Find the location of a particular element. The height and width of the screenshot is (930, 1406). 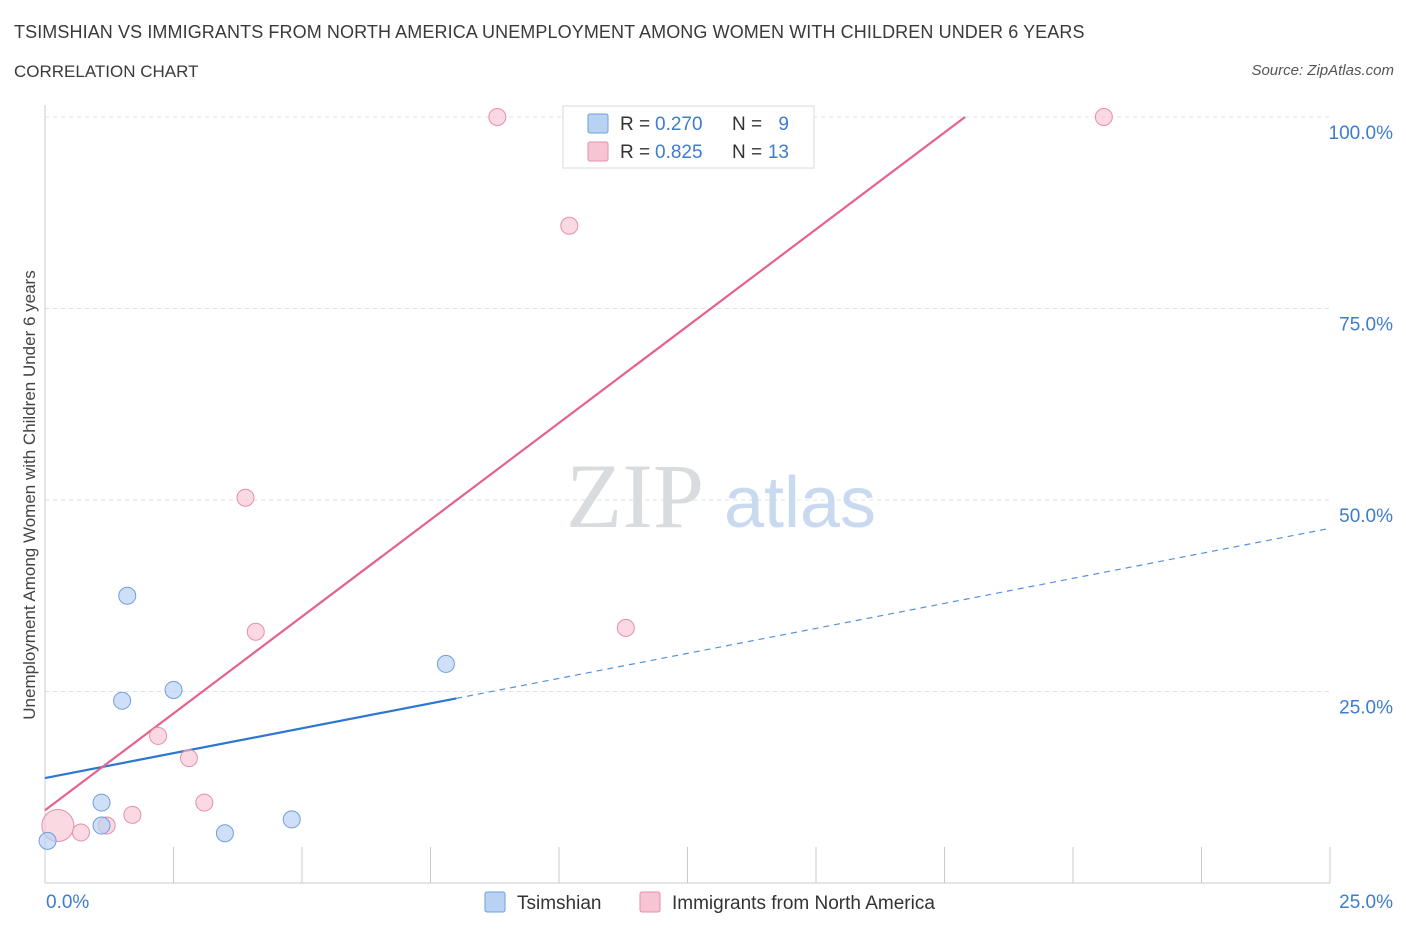

stats-r-value: 0.825 is located at coordinates (679, 152).